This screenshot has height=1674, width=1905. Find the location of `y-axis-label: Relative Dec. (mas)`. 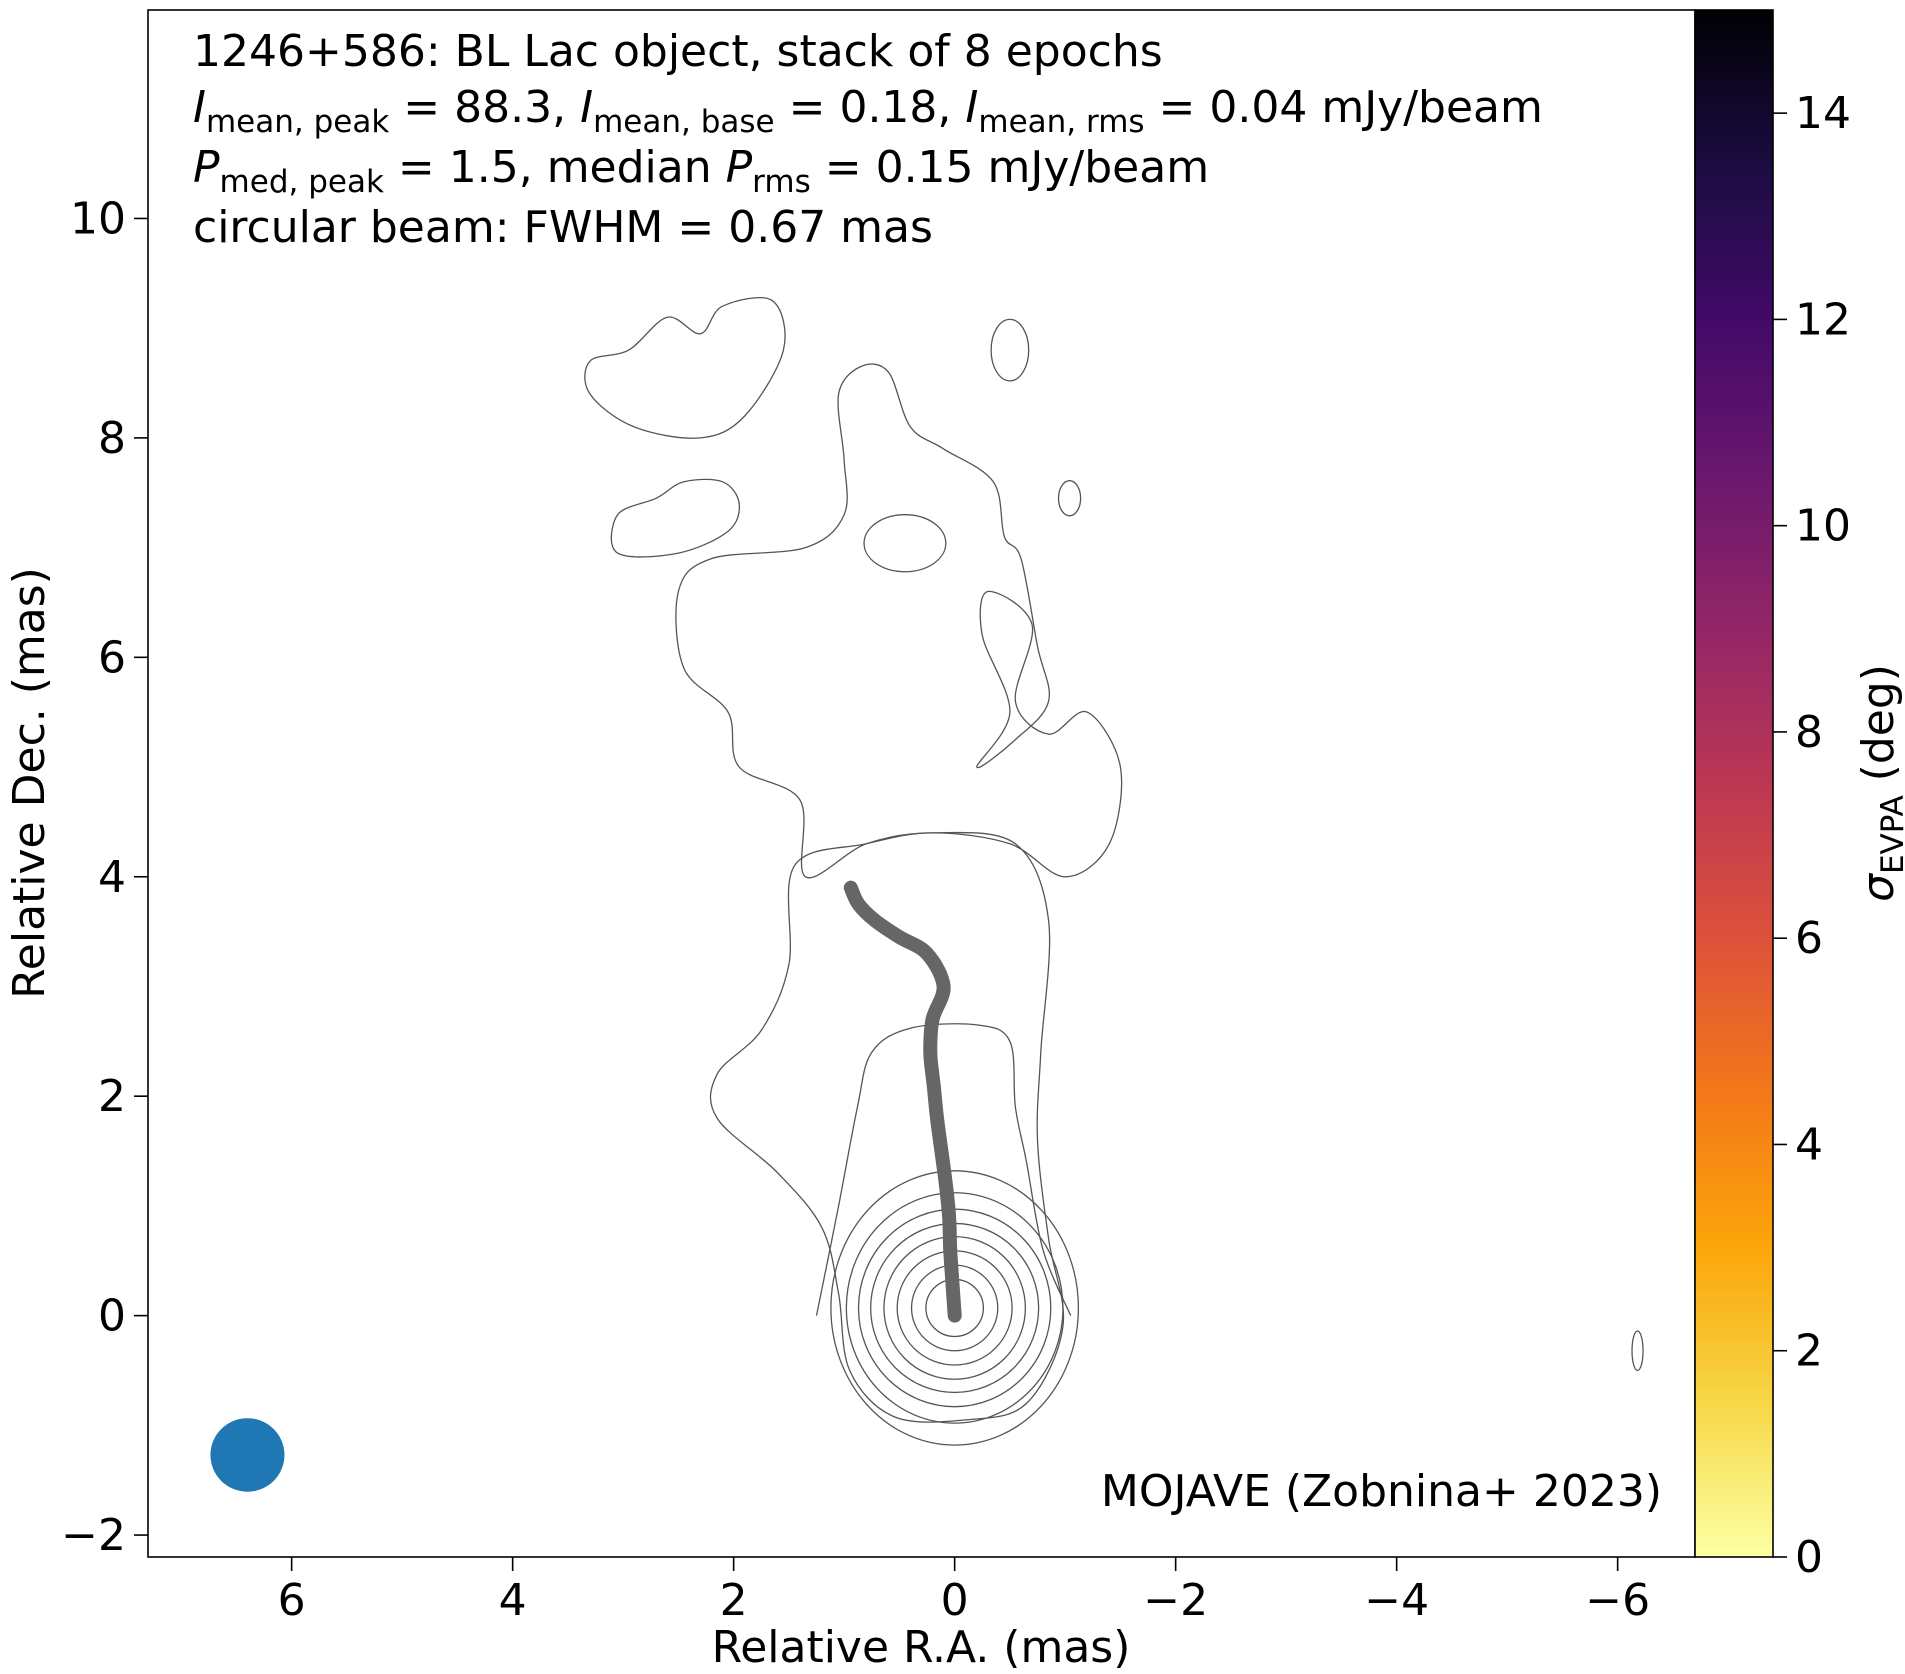

y-axis-label: Relative Dec. (mas) is located at coordinates (29, 783).